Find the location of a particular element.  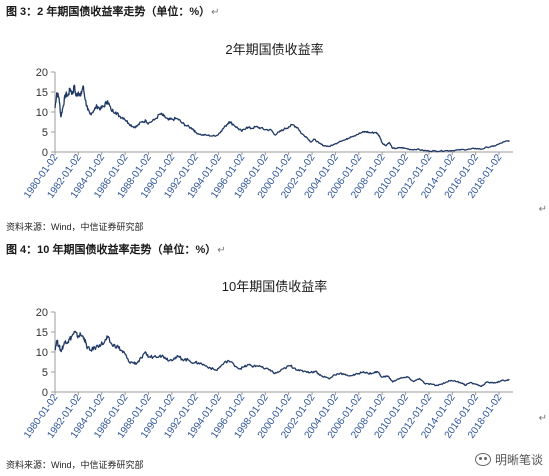

figure-1-source: 资料来源：Wind，中信证券研究部 is located at coordinates (75, 226).